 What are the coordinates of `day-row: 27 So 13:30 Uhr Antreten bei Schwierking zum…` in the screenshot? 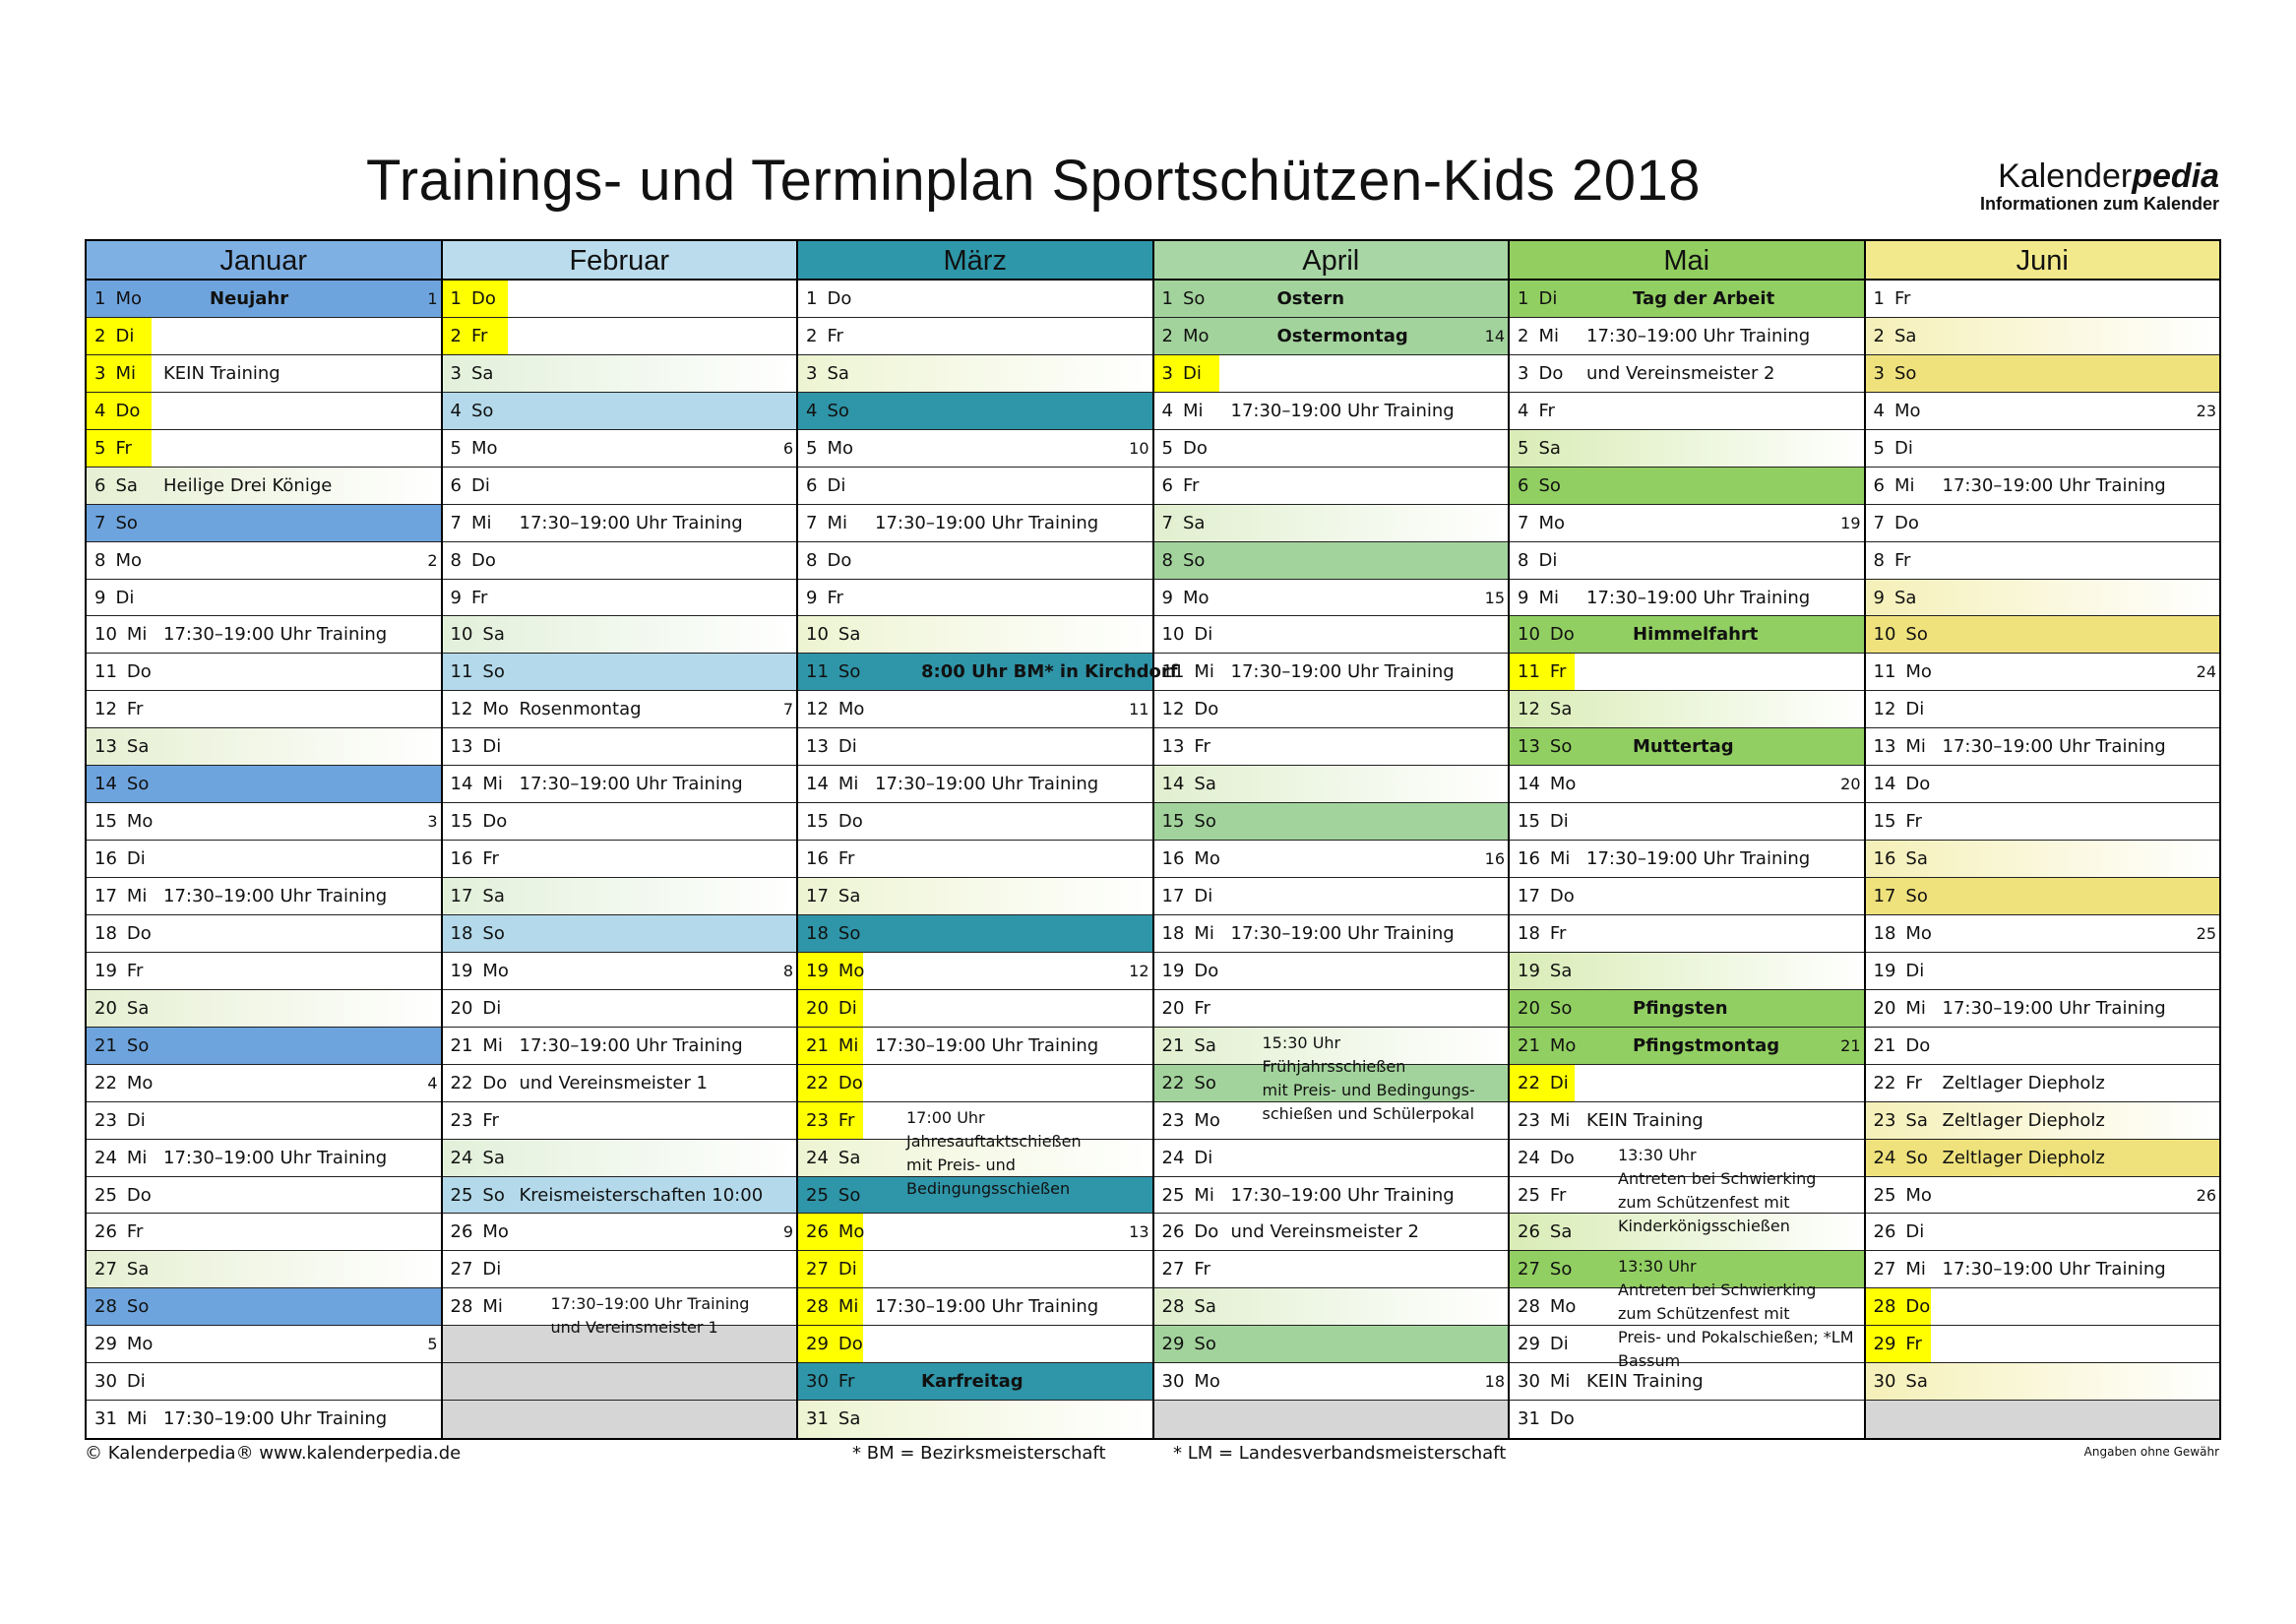 It's located at (1687, 1310).